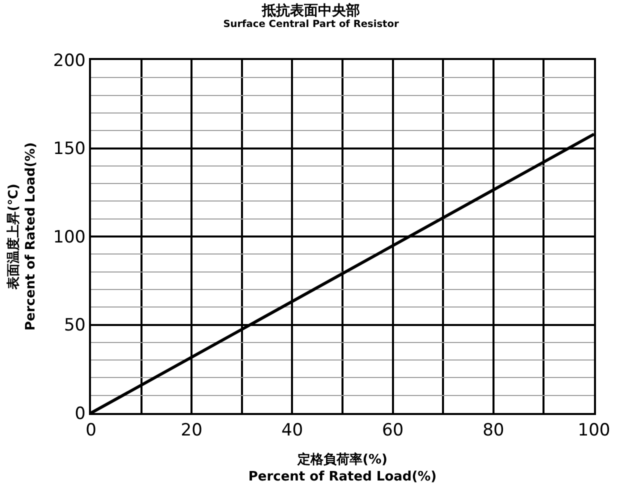  I want to click on y-tick-label: 100, so click(69, 237).